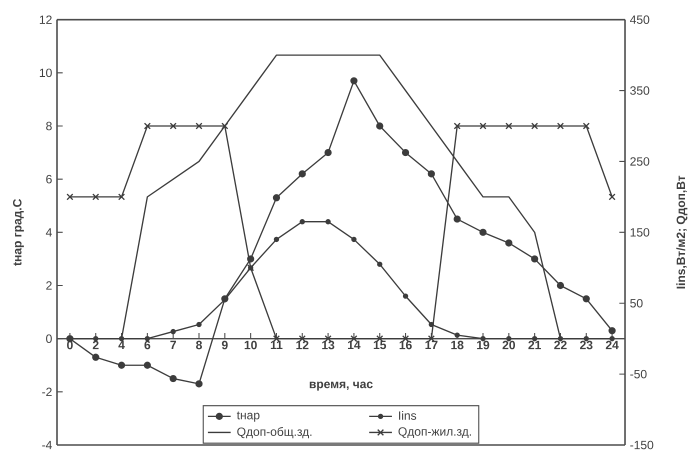 This screenshot has height=460, width=698. I want to click on y-tick-label: 6, so click(49, 179).